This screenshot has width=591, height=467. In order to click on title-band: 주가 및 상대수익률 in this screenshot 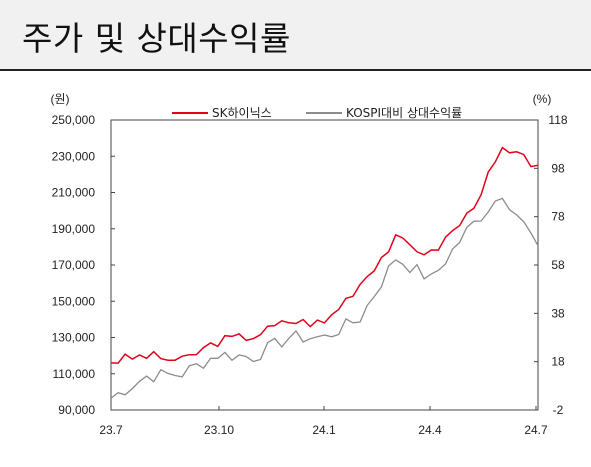, I will do `click(295, 35)`.